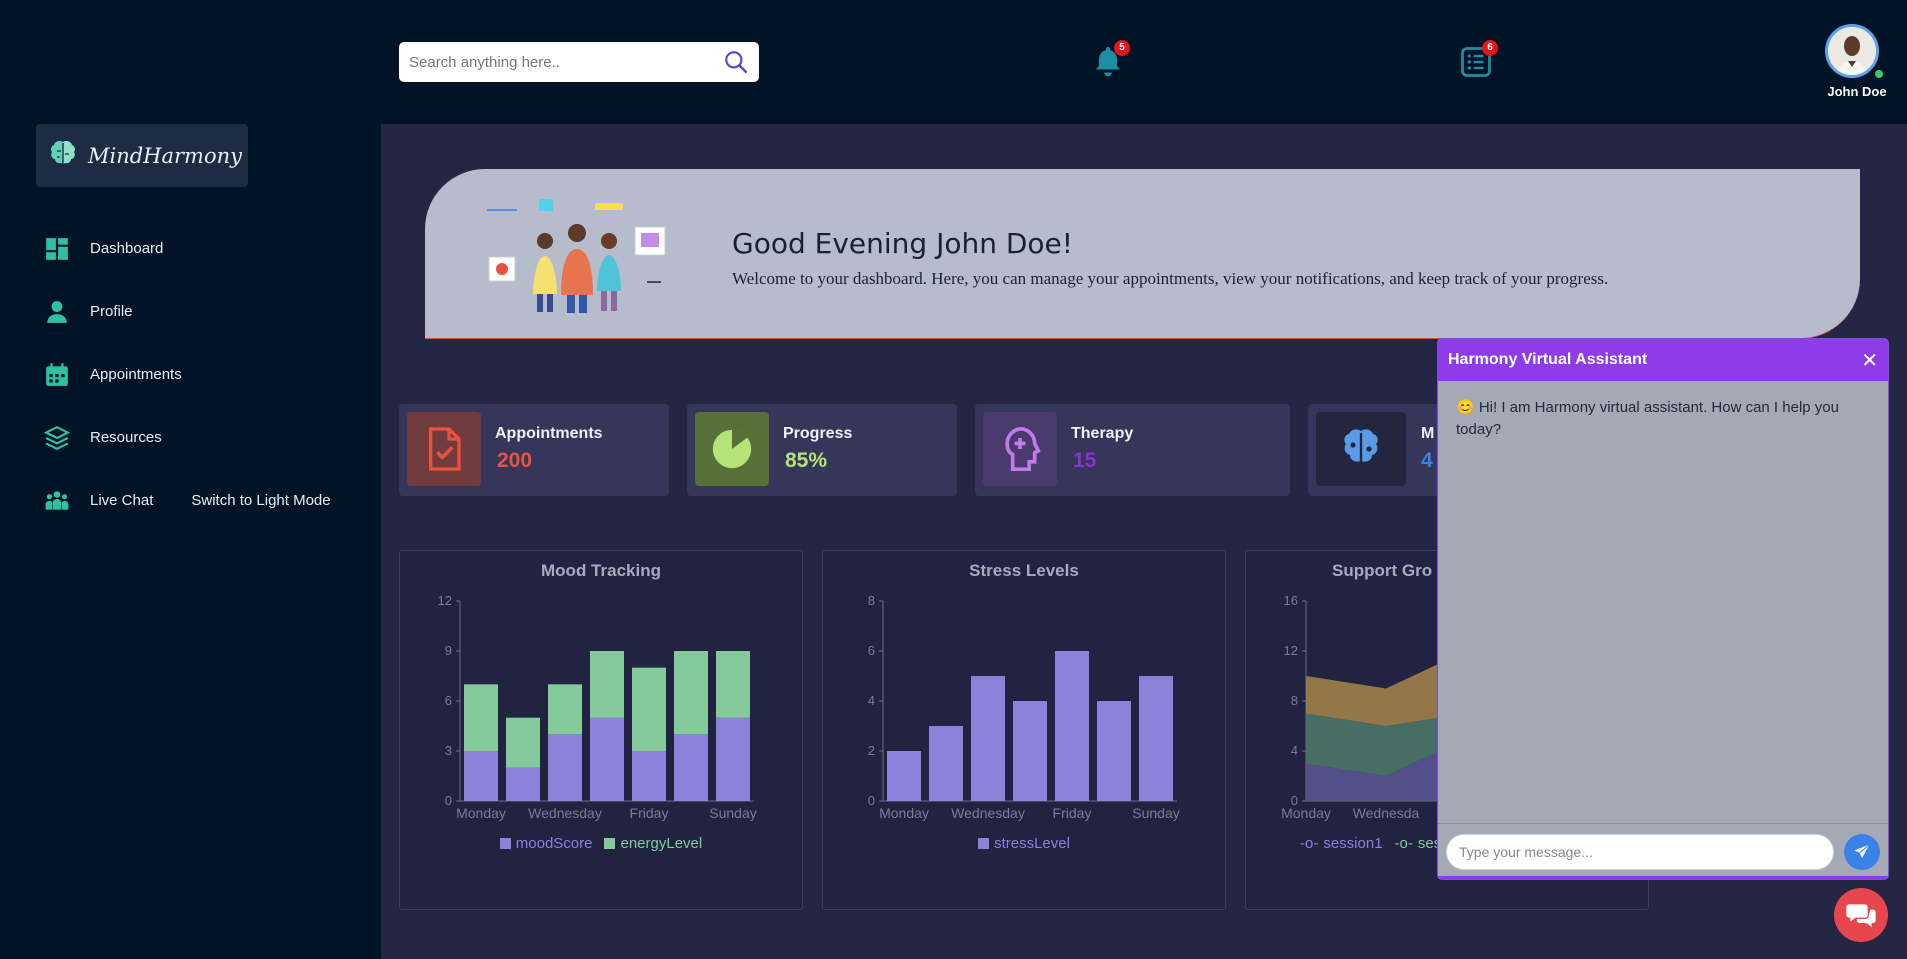  What do you see at coordinates (1857, 91) in the screenshot?
I see `user-name: John Doe` at bounding box center [1857, 91].